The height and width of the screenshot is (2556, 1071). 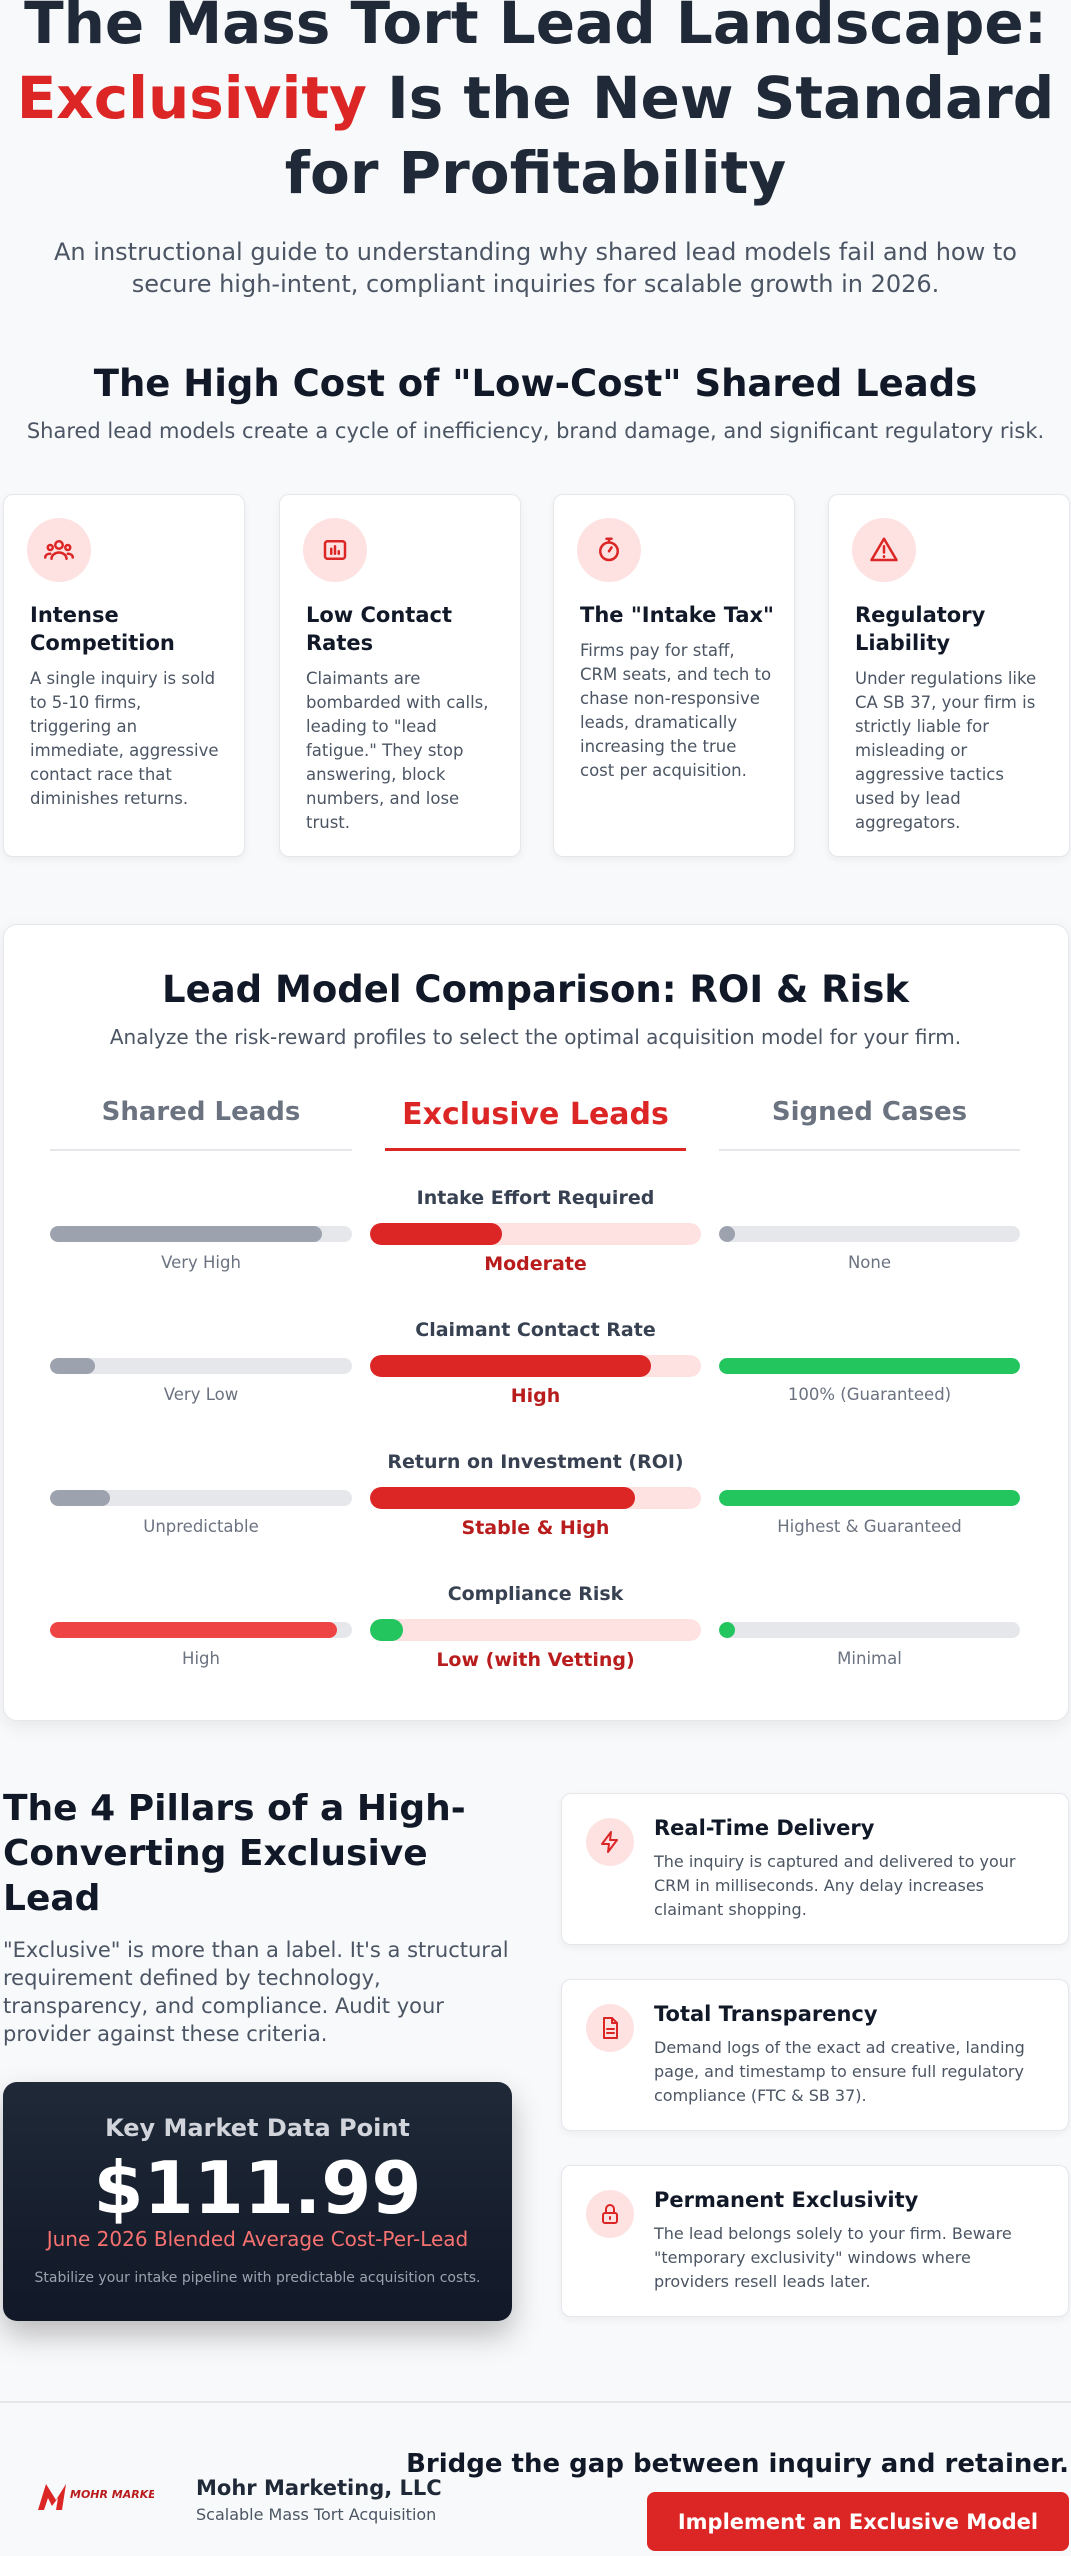 I want to click on metric-label: Claimant Contact Rate, so click(x=535, y=1330).